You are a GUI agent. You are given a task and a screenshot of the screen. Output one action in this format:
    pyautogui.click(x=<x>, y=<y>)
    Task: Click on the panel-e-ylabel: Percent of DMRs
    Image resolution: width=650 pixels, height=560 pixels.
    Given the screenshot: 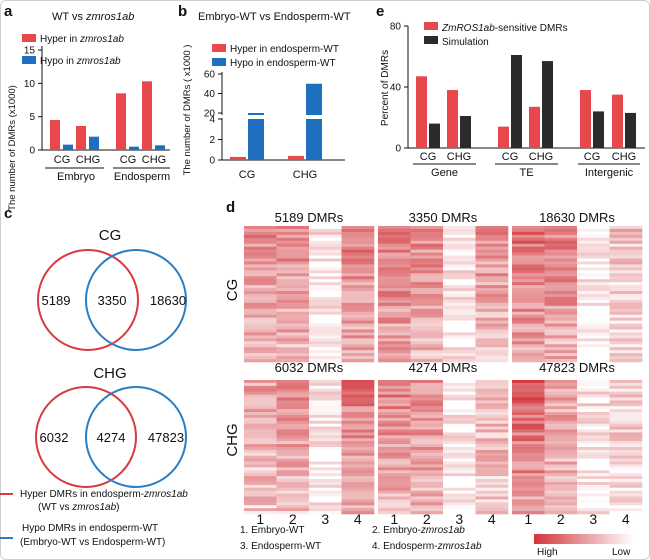 What is the action you would take?
    pyautogui.click(x=385, y=88)
    